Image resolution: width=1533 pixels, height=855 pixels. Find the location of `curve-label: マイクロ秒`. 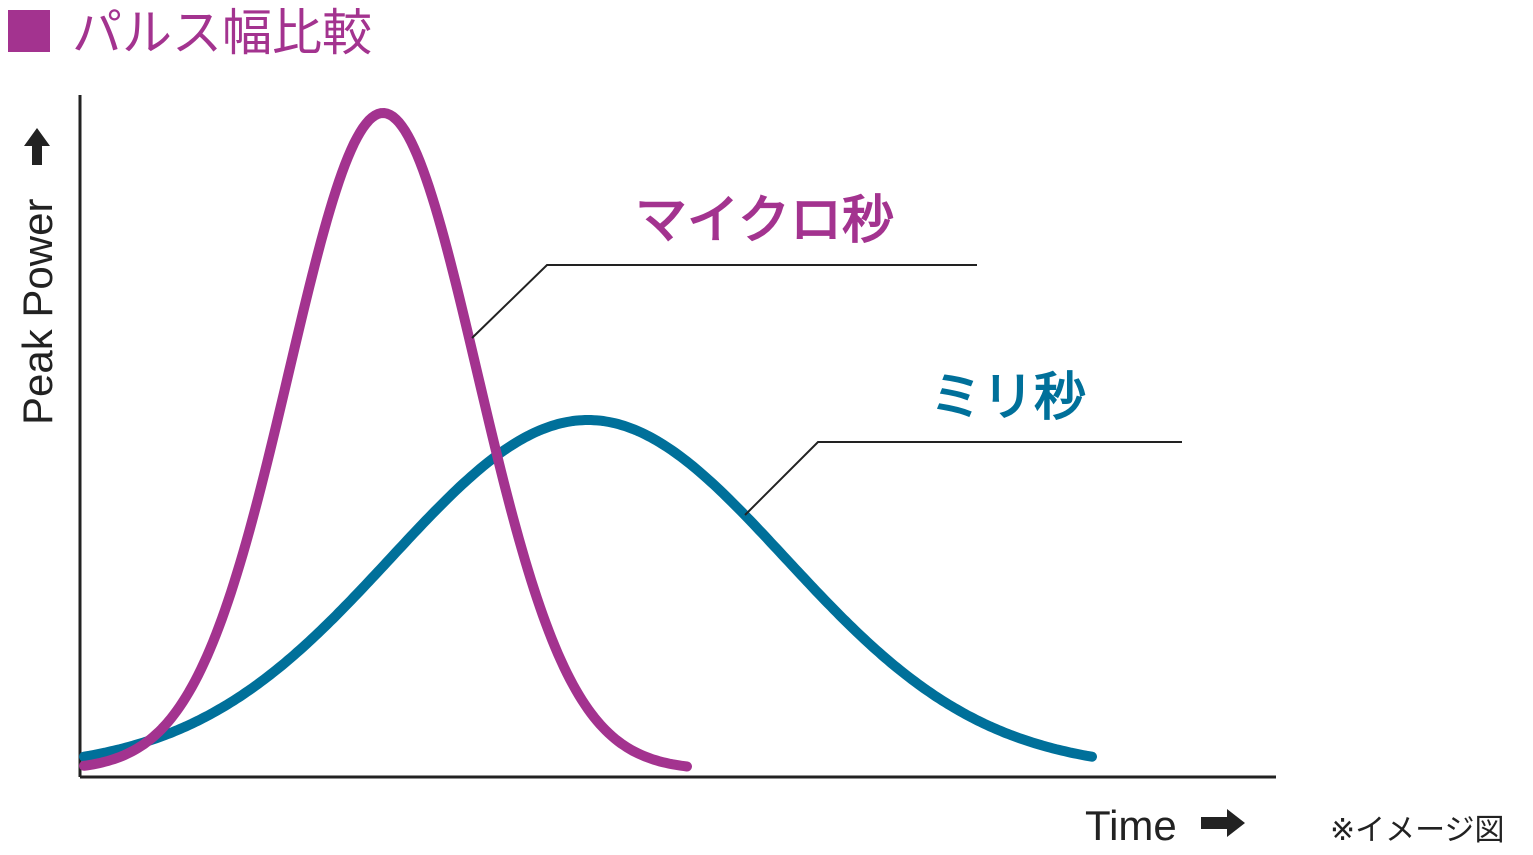

curve-label: マイクロ秒 is located at coordinates (764, 221).